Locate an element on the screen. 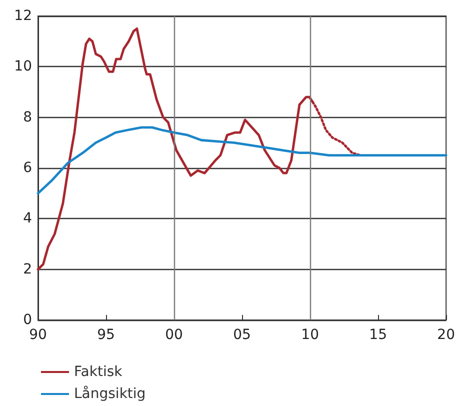  legend-label: Faktisk is located at coordinates (99, 372).